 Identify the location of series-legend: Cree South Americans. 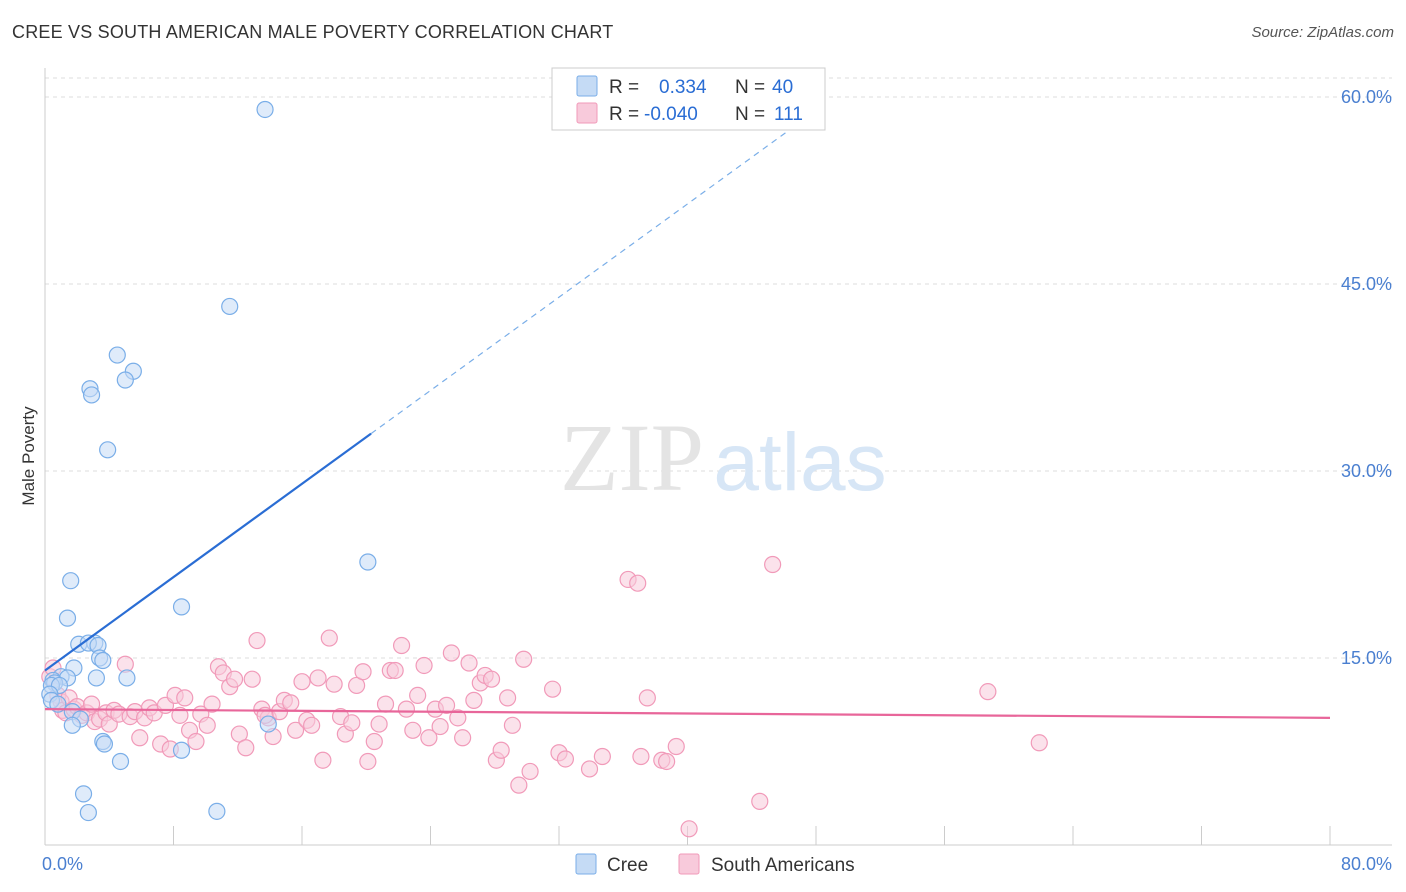
(715, 864).